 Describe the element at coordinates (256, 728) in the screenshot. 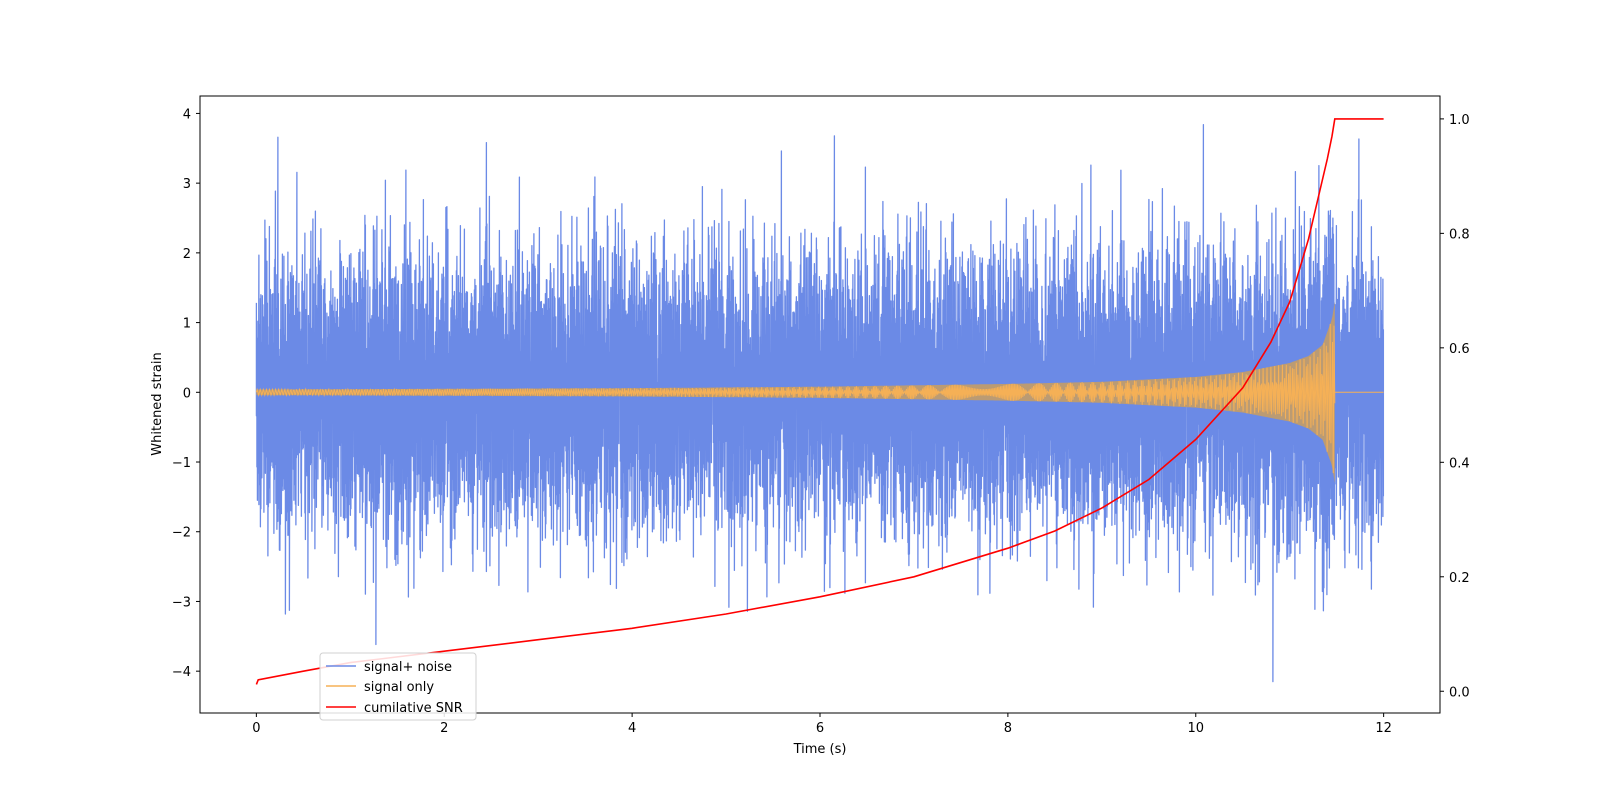

I see `x-tick-label: 0` at that location.